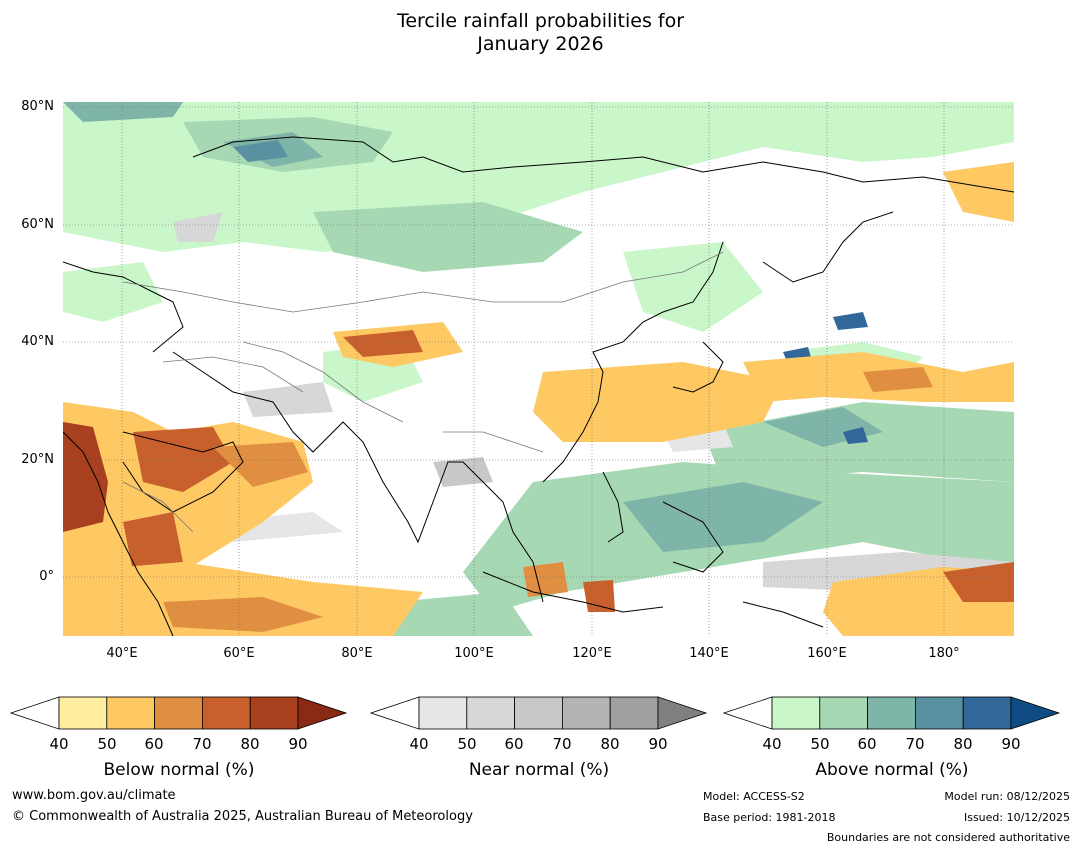  Describe the element at coordinates (107, 744) in the screenshot. I see `below-tick-50: 50` at that location.